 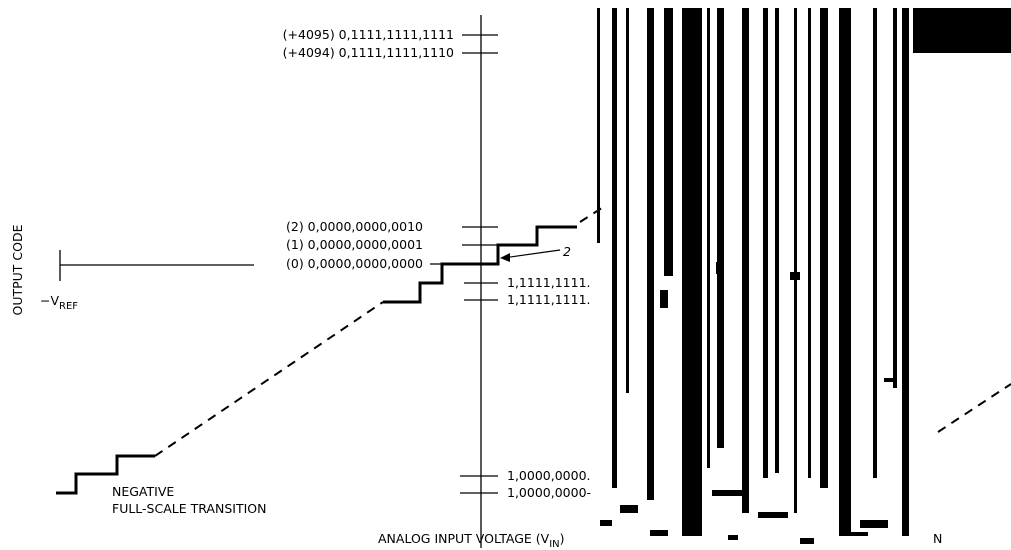 What do you see at coordinates (471, 540) in the screenshot?
I see `x-axis-label: ANALOG INPUT VOLTAGE (VIN)` at bounding box center [471, 540].